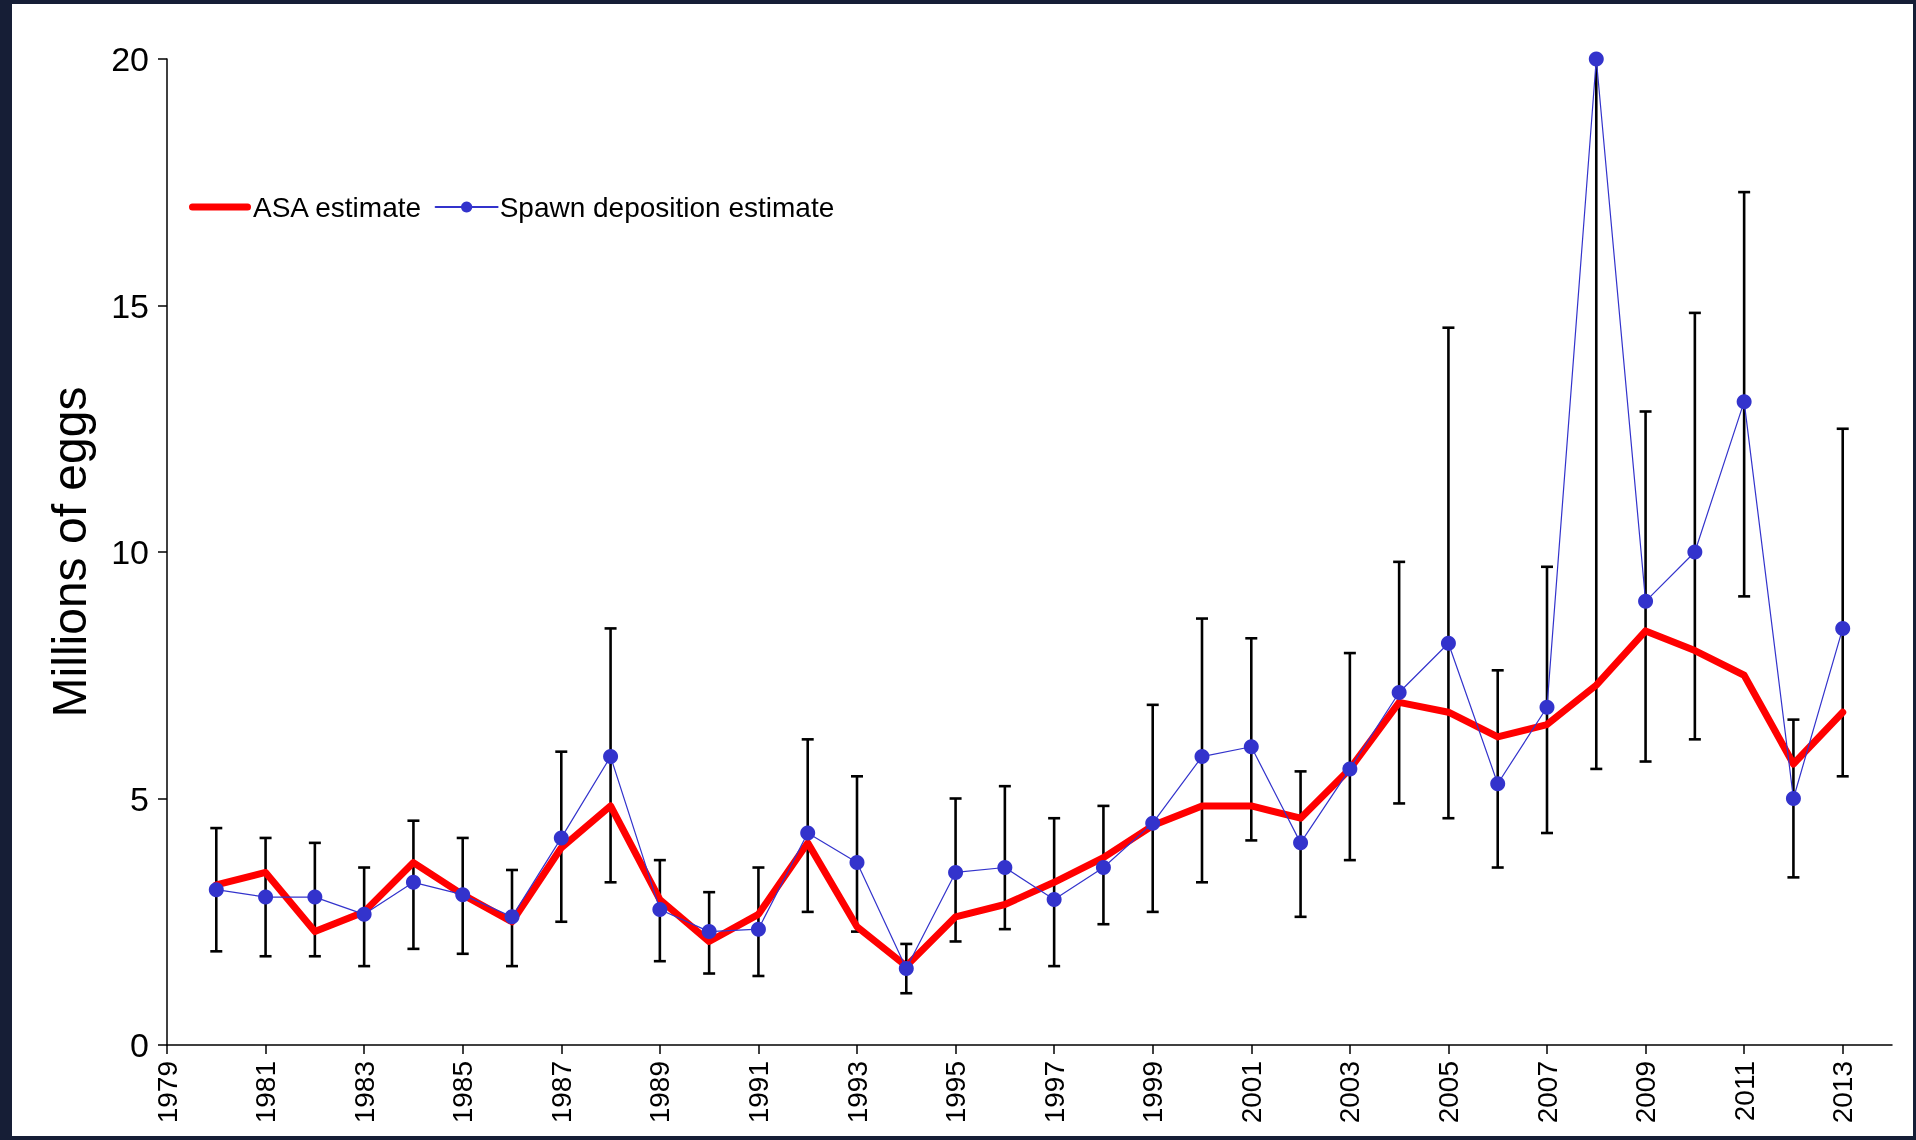 This screenshot has height=1140, width=1916. I want to click on x-tick-label: 1993, so click(857, 1092).